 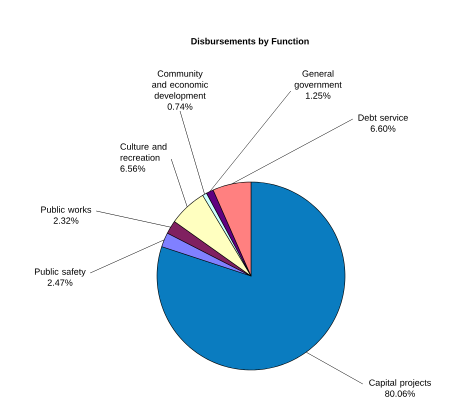 I want to click on data-label: 2.47%, so click(x=60, y=282).